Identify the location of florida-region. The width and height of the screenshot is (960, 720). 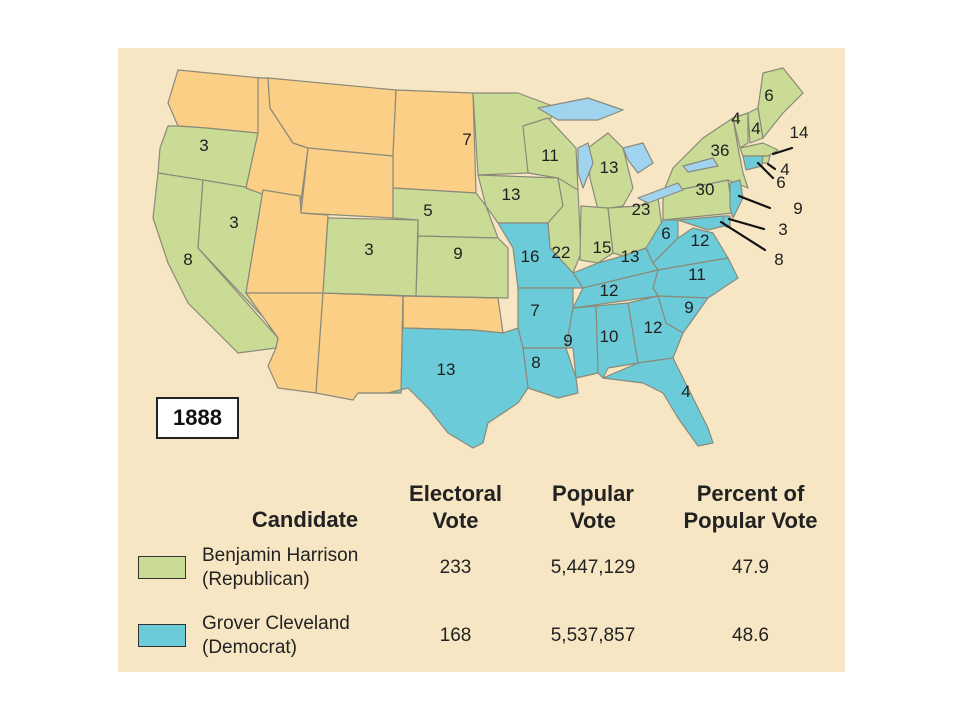
(658, 402).